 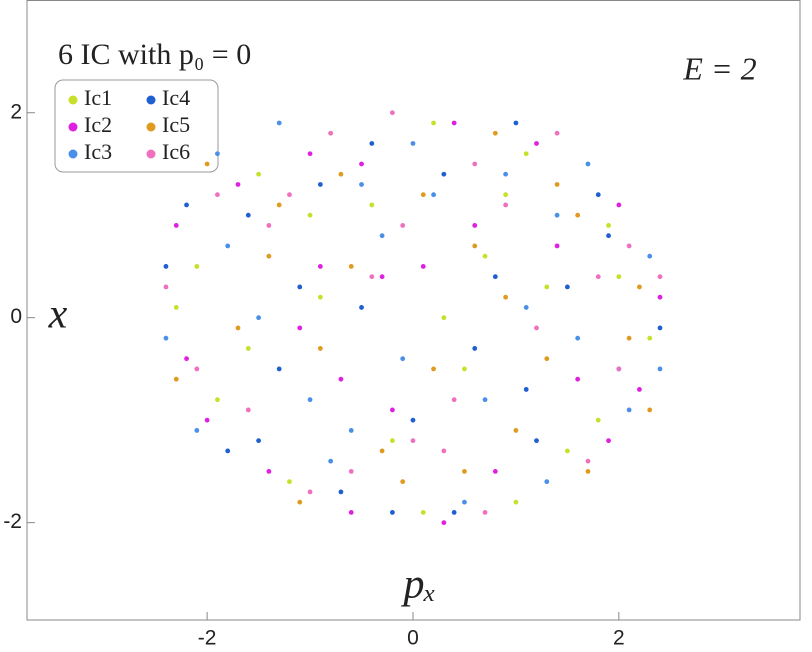 I want to click on x-tick-label: -2, so click(x=207, y=638).